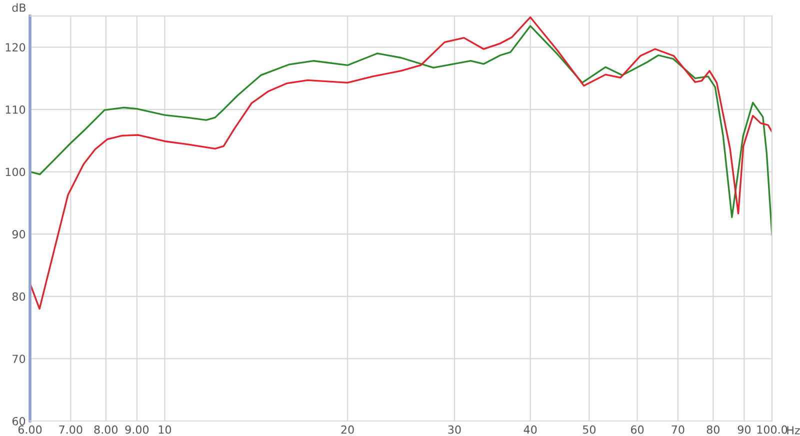  Describe the element at coordinates (16, 172) in the screenshot. I see `y-tick-label: 100` at that location.